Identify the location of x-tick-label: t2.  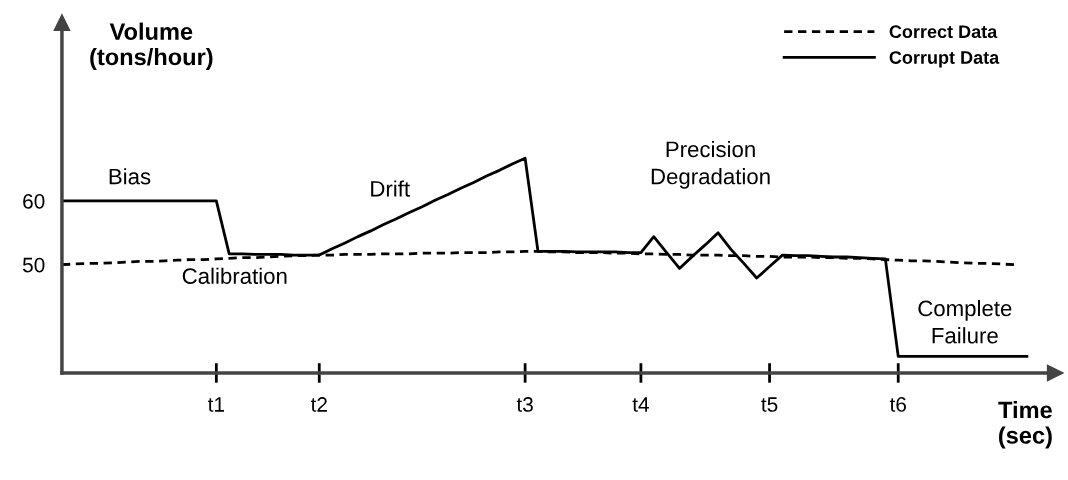
(318, 404).